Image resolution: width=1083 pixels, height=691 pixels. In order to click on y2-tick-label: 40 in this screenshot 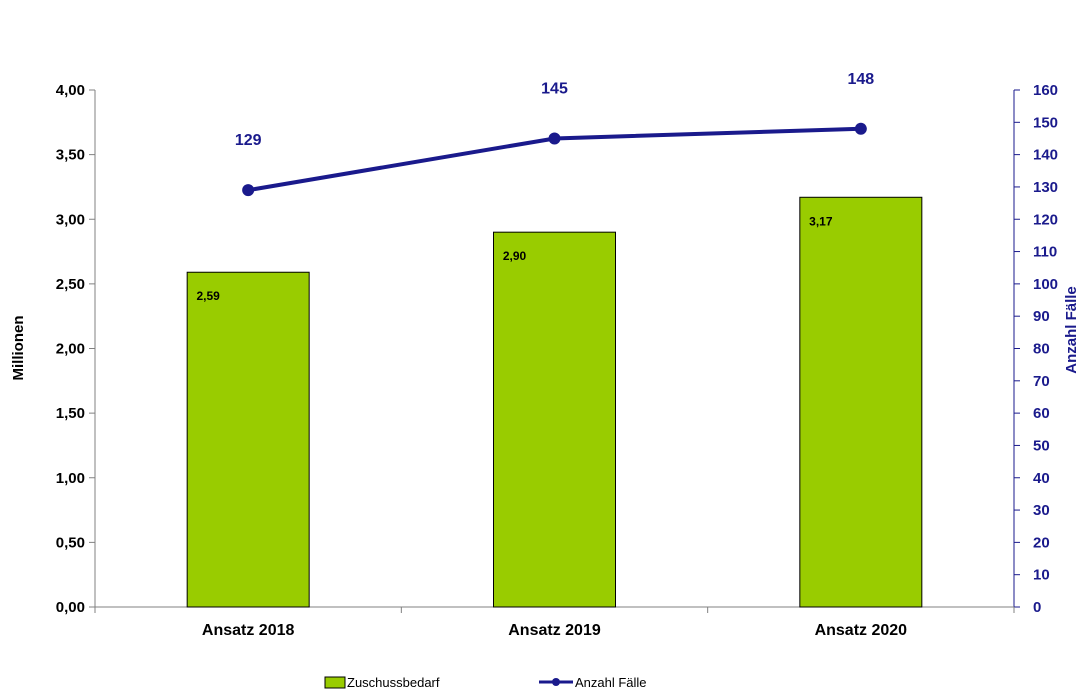, I will do `click(1041, 478)`.